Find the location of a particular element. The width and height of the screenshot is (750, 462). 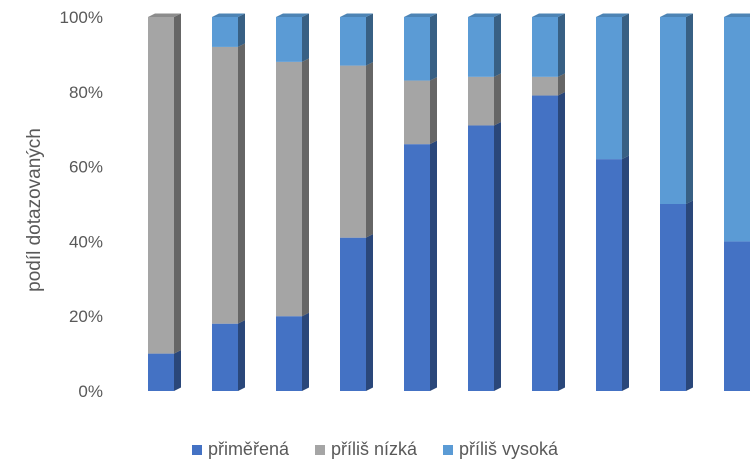

y-axis-label: podíl dotazovaných is located at coordinates (34, 210).